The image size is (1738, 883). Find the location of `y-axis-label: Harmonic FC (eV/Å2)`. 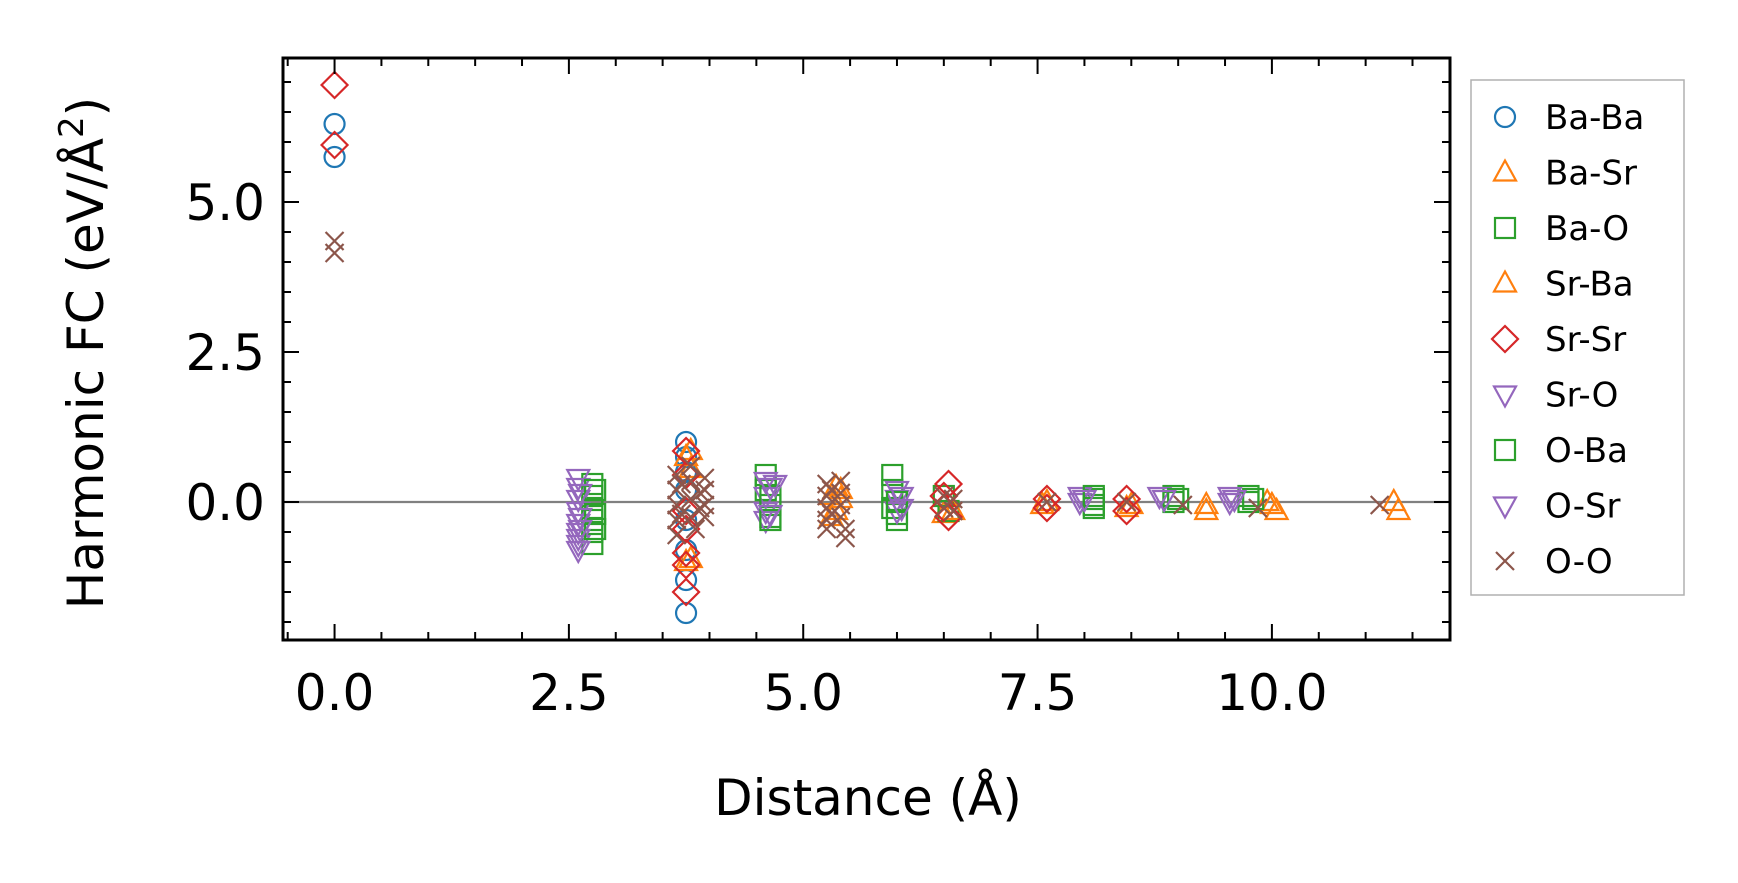

y-axis-label: Harmonic FC (eV/Å2) is located at coordinates (83, 353).